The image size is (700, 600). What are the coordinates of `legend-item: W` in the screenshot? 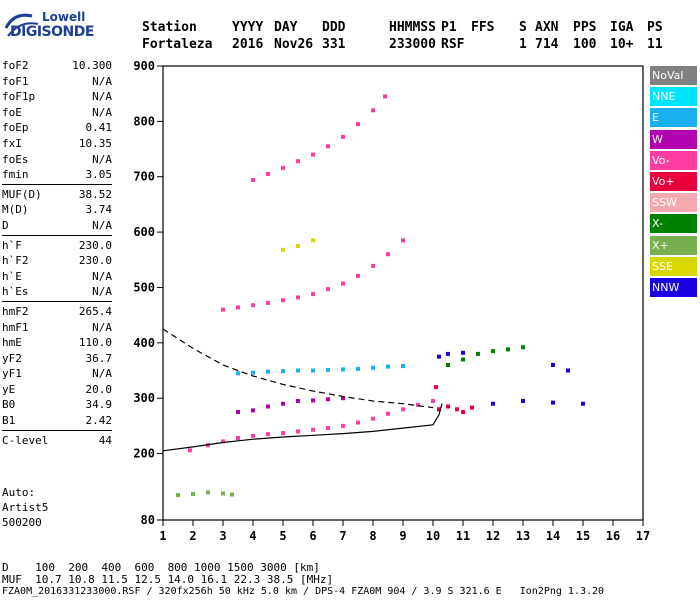 It's located at (673, 139).